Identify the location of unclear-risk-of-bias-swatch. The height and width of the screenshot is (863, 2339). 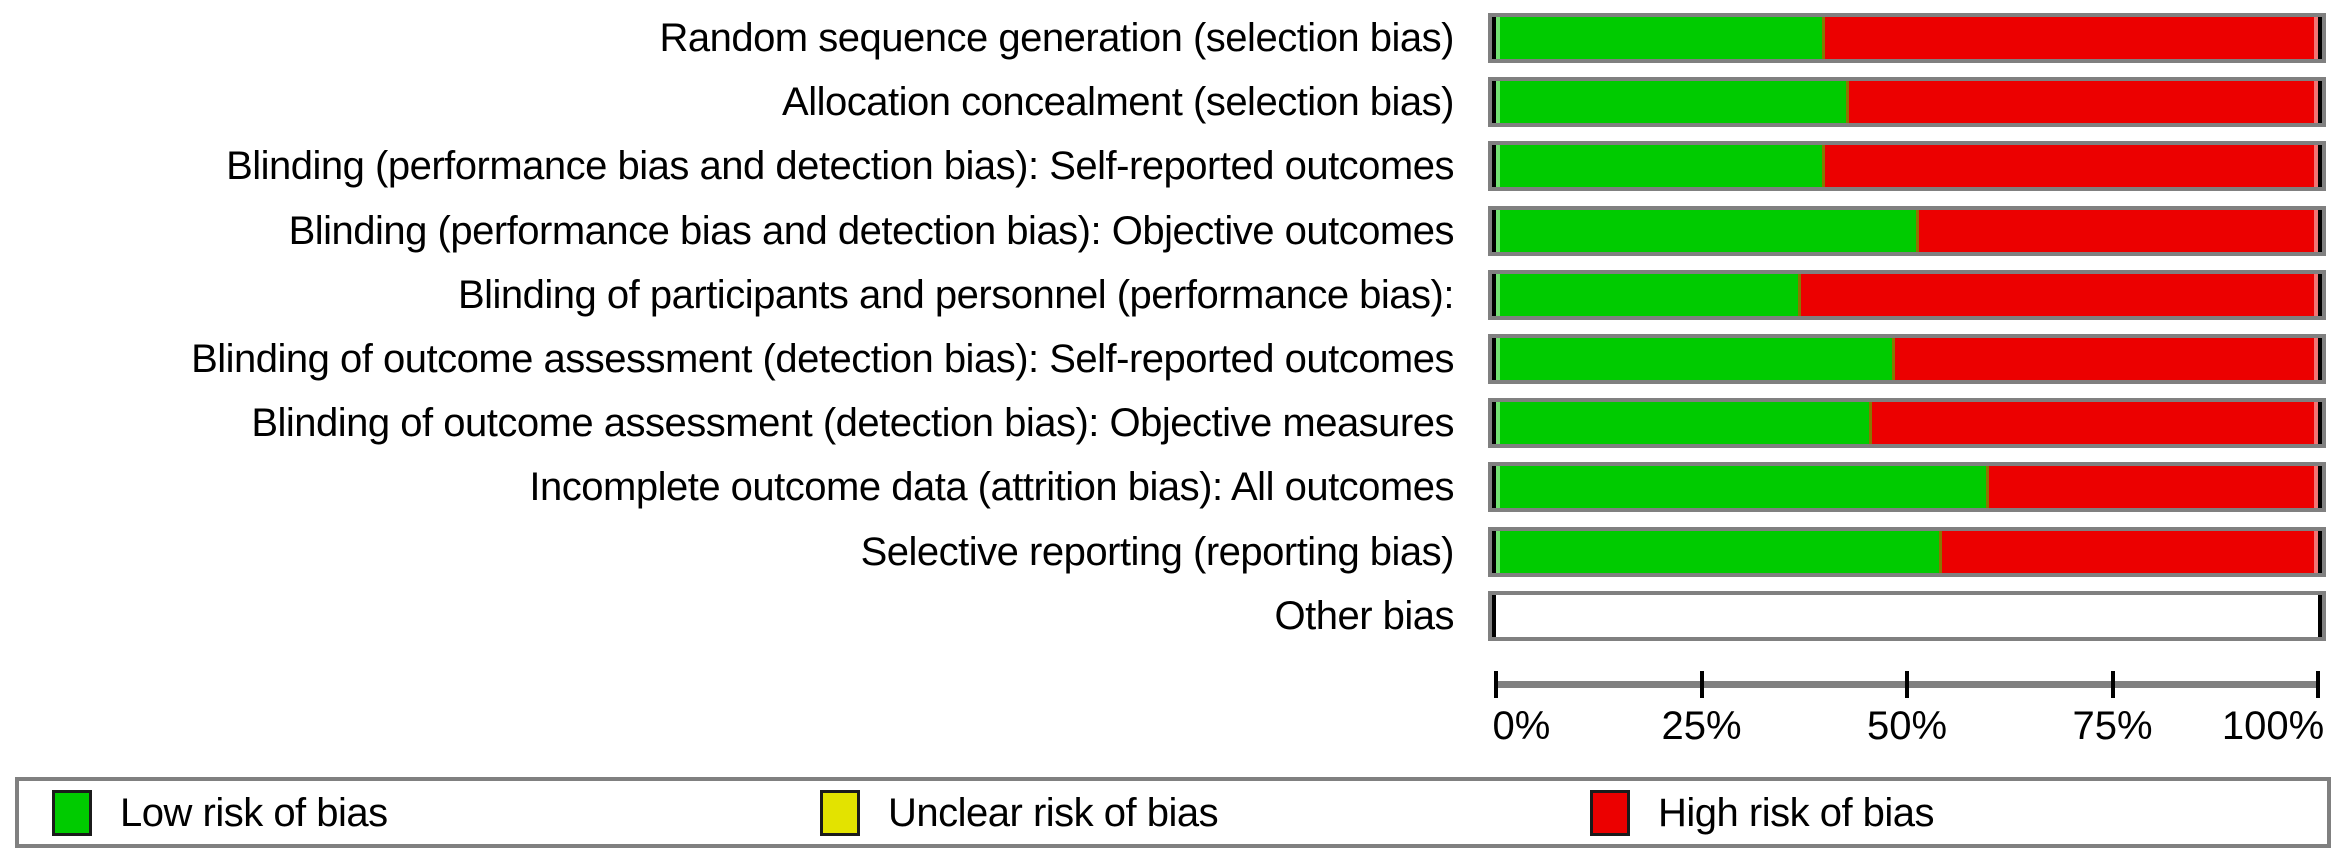
(840, 812).